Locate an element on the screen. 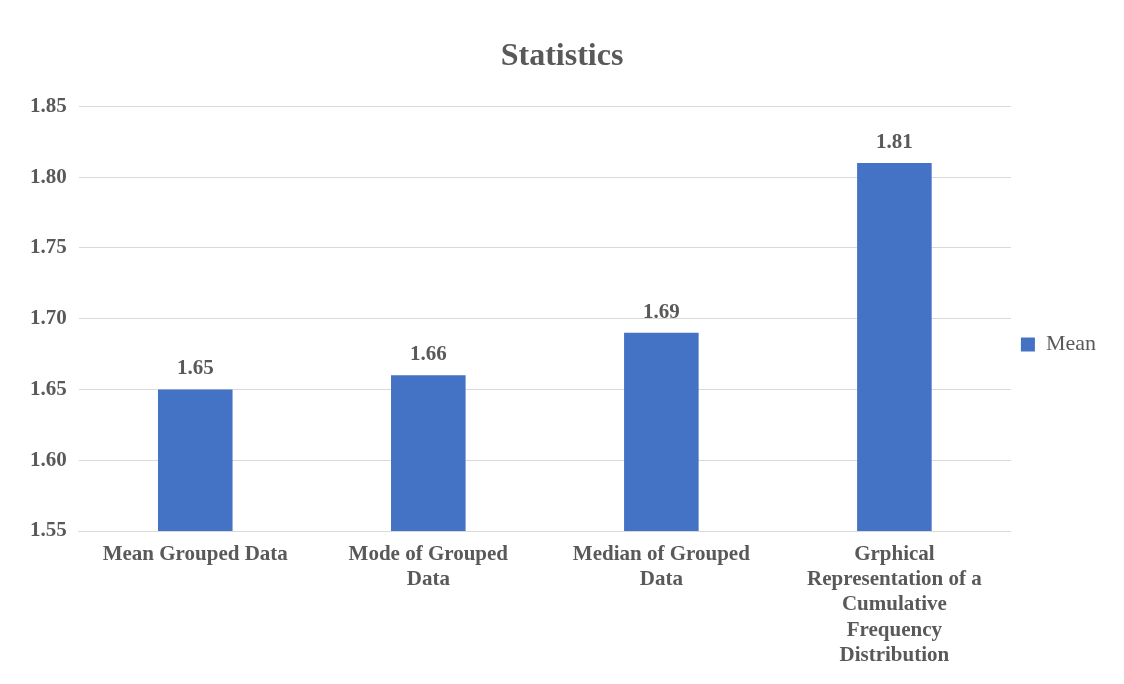  data-label: 1.66 is located at coordinates (428, 353).